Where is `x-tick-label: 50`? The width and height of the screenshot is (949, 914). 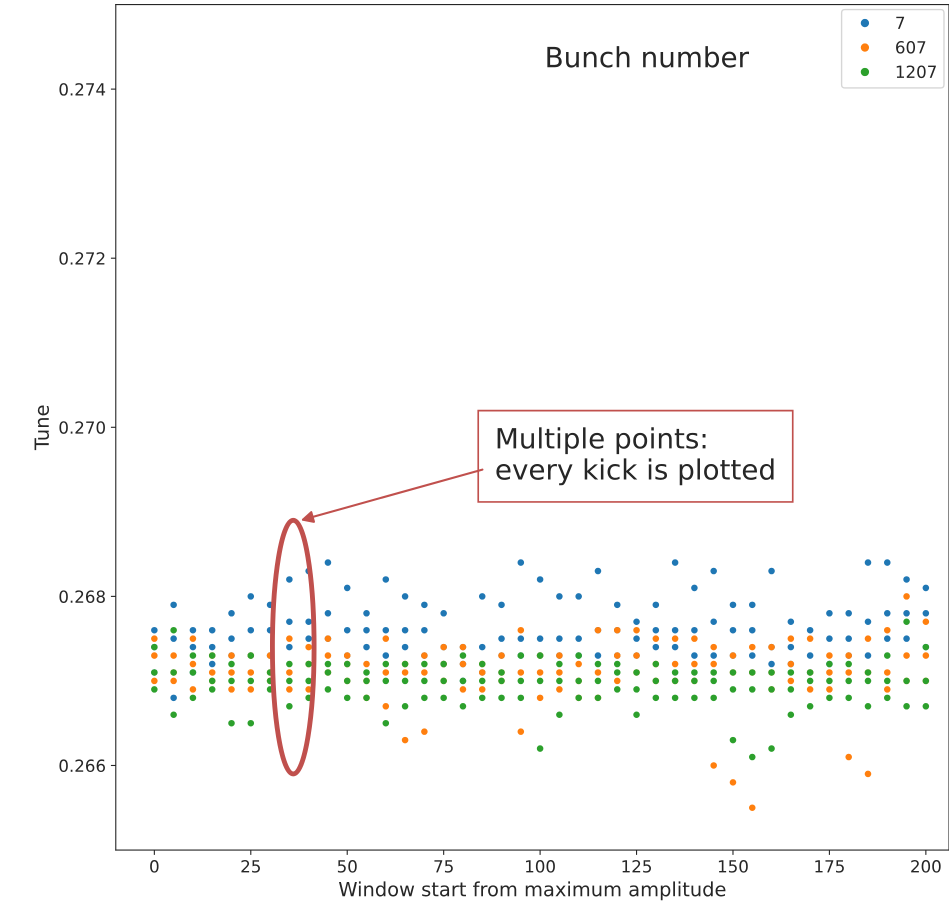
x-tick-label: 50 is located at coordinates (347, 866).